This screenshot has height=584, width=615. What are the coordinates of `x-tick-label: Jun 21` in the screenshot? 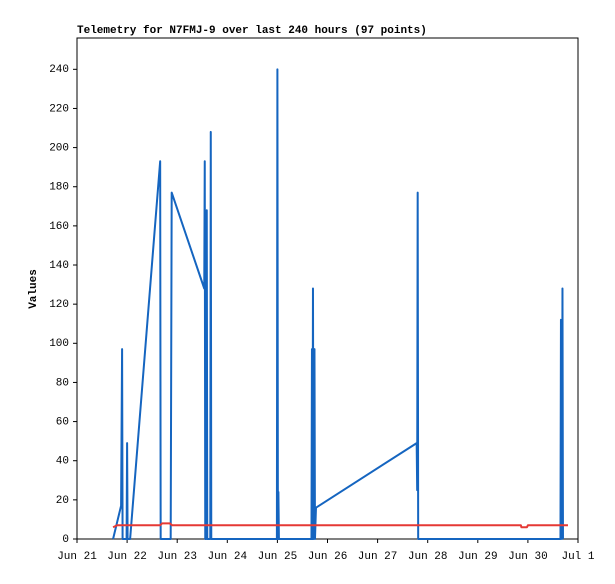 It's located at (77, 557).